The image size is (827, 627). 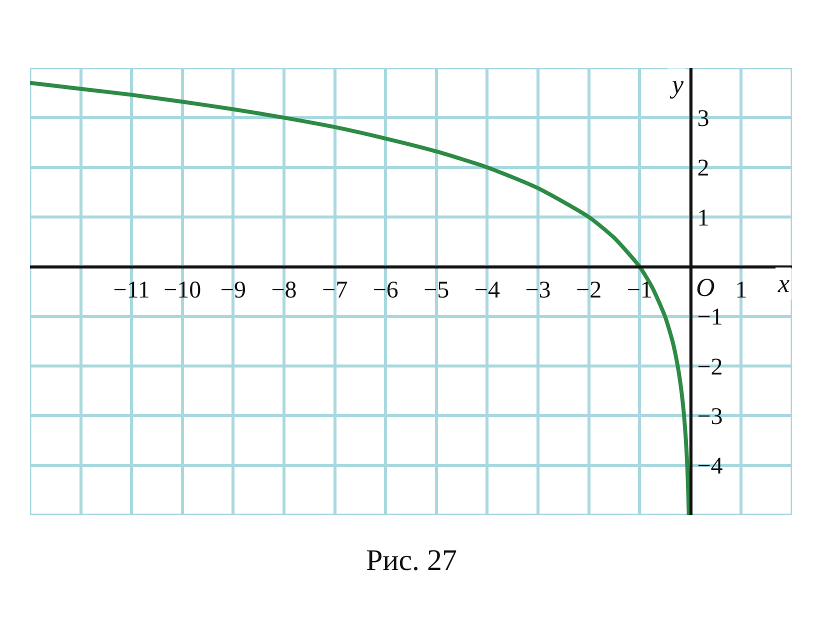 I want to click on x-tick-label: −3, so click(x=538, y=290).